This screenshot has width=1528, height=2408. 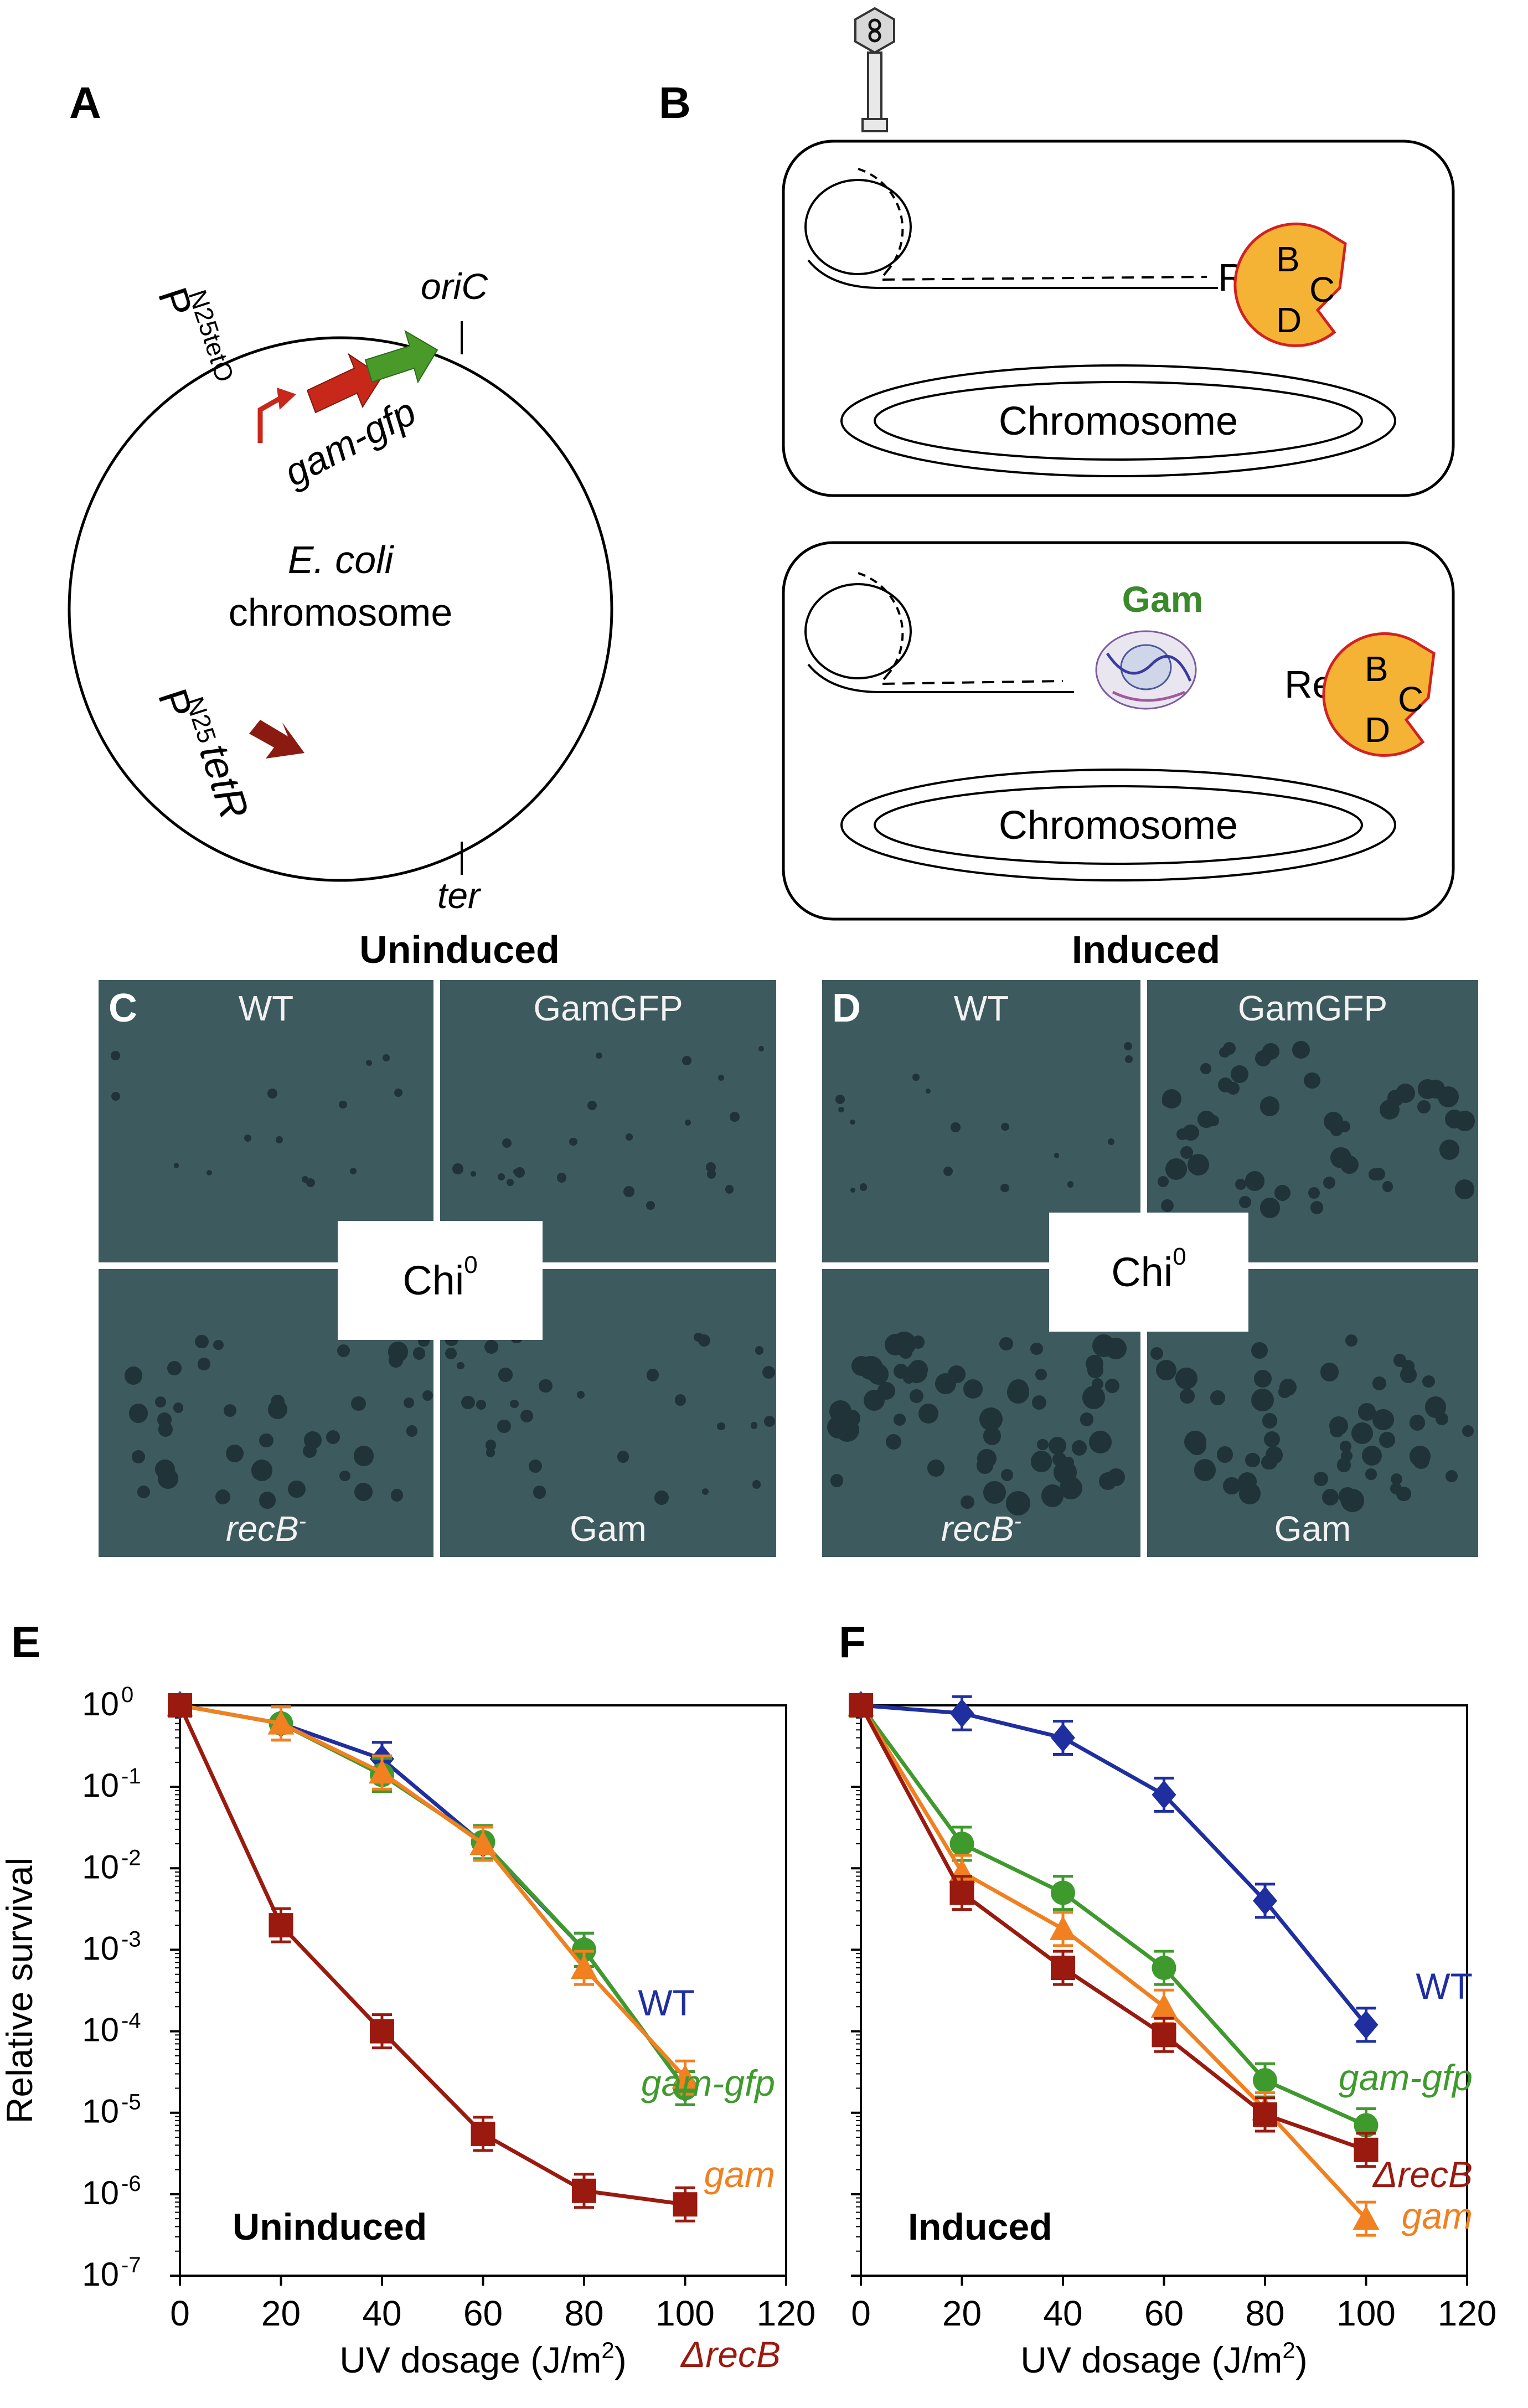 What do you see at coordinates (608, 1529) in the screenshot?
I see `plate-c-gam-label: Gam` at bounding box center [608, 1529].